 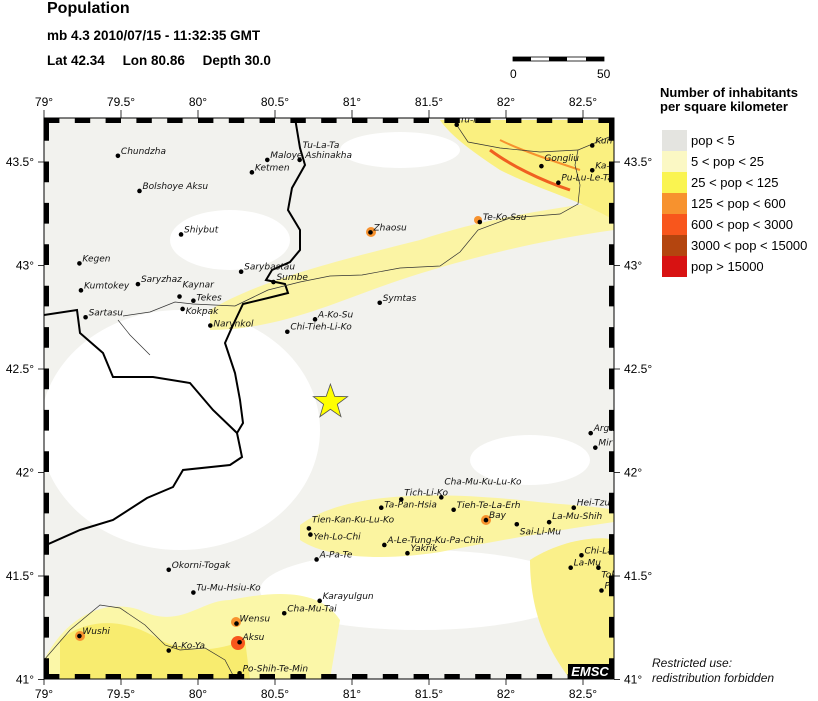 I want to click on city-label: Tieh-Te-La-Erh, so click(x=489, y=506).